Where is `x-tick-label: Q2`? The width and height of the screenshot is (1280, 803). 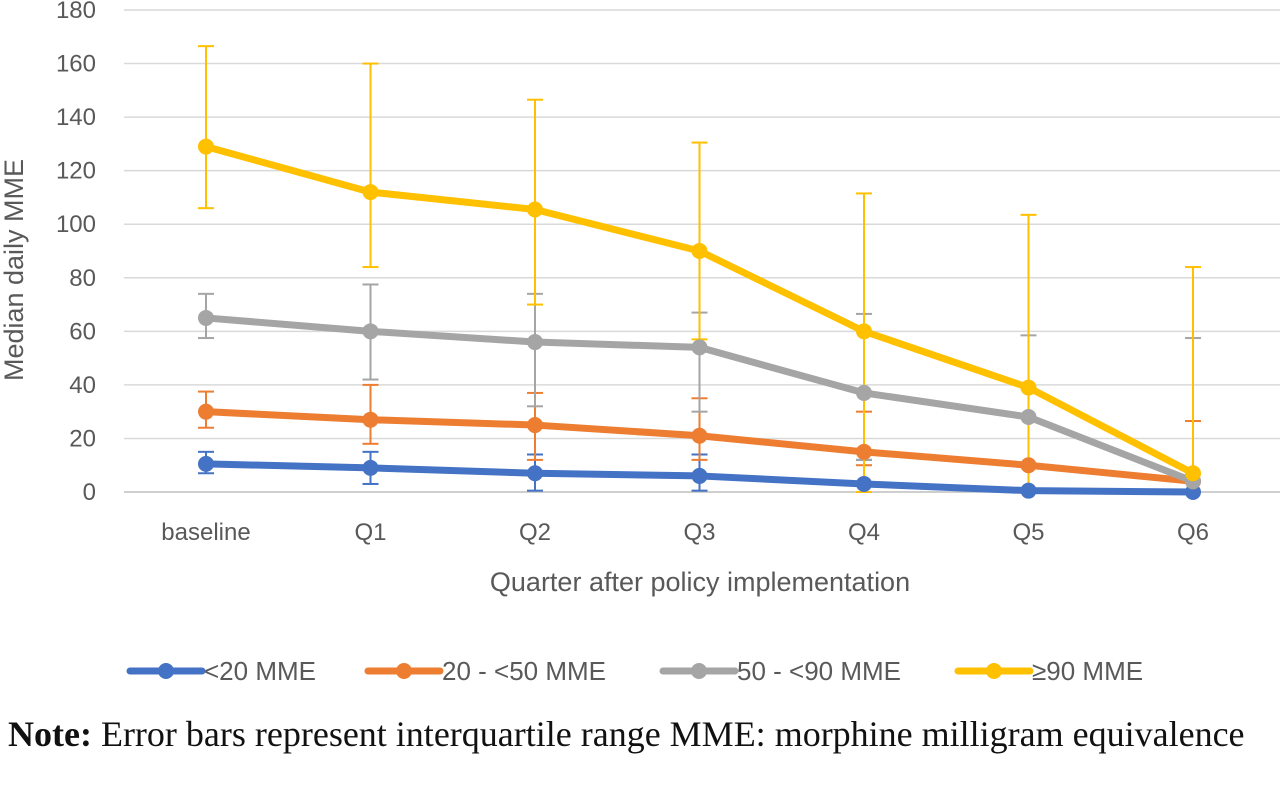 x-tick-label: Q2 is located at coordinates (535, 532).